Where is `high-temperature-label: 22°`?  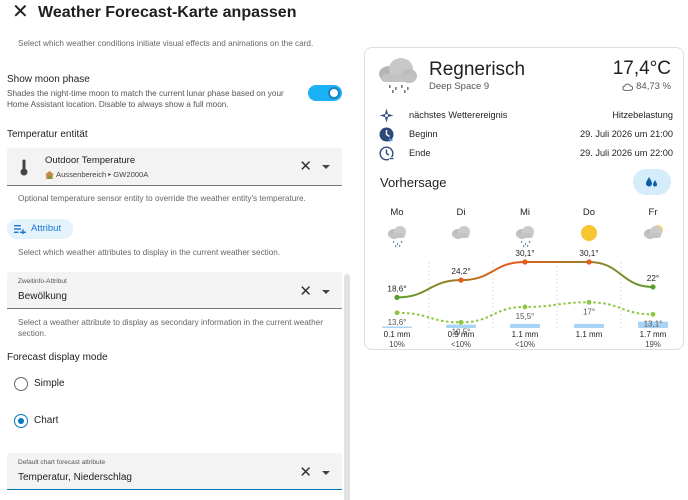
high-temperature-label: 22° is located at coordinates (653, 278).